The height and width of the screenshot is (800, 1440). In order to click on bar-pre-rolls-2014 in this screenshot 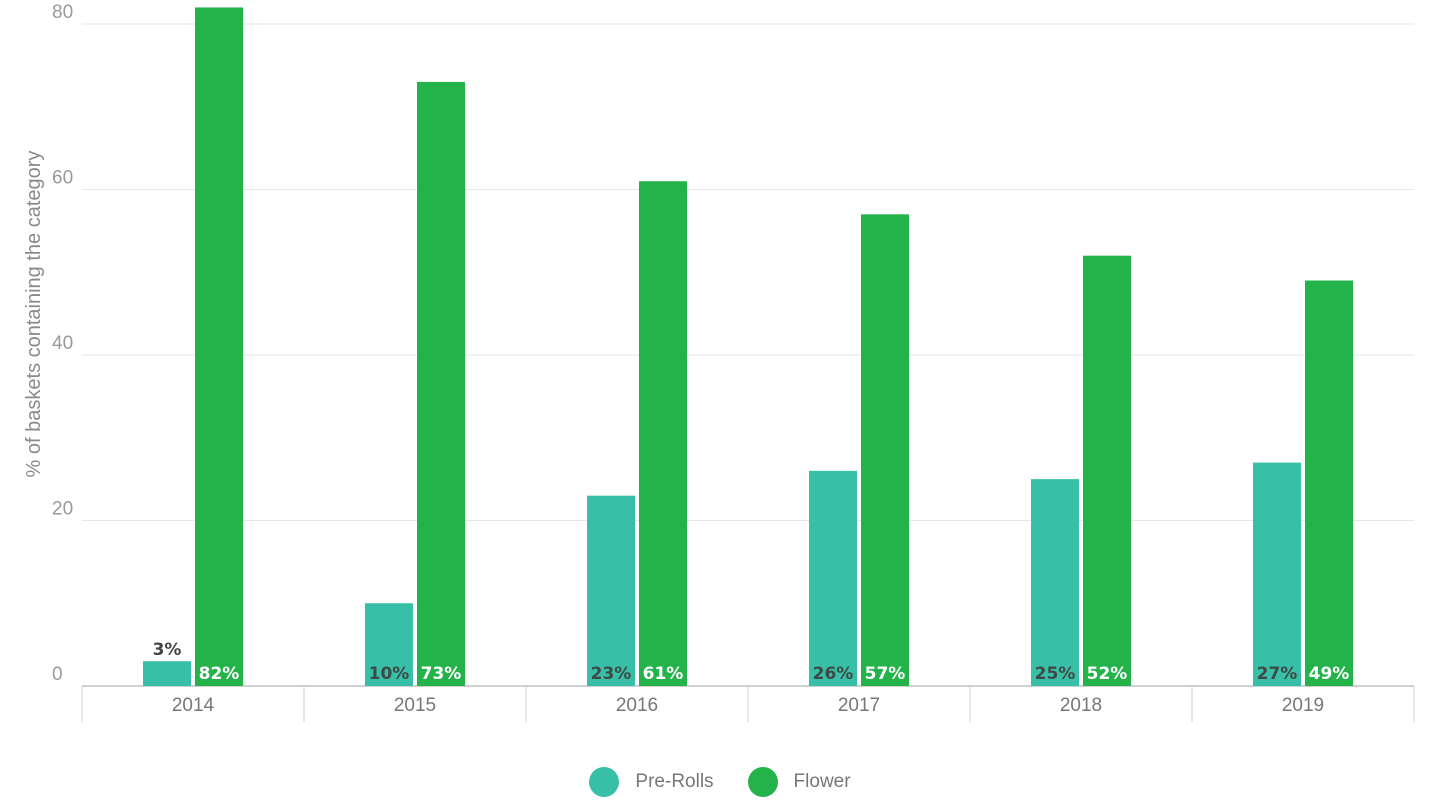, I will do `click(167, 673)`.